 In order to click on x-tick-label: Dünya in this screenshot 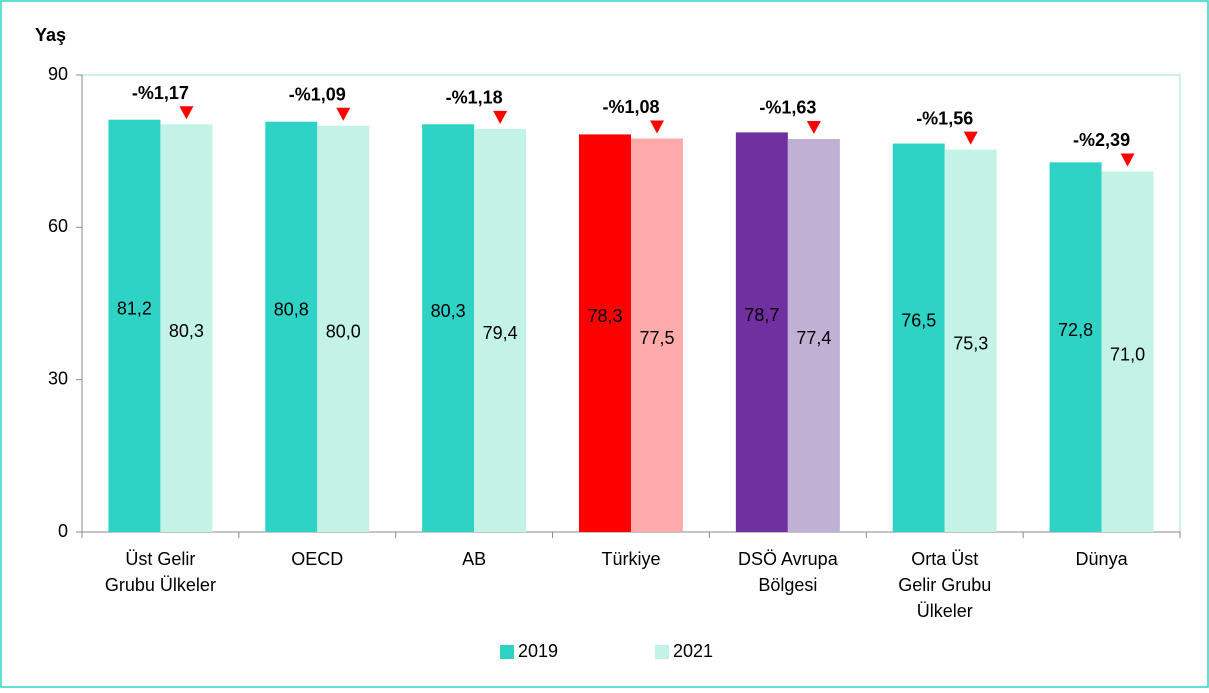, I will do `click(1102, 559)`.